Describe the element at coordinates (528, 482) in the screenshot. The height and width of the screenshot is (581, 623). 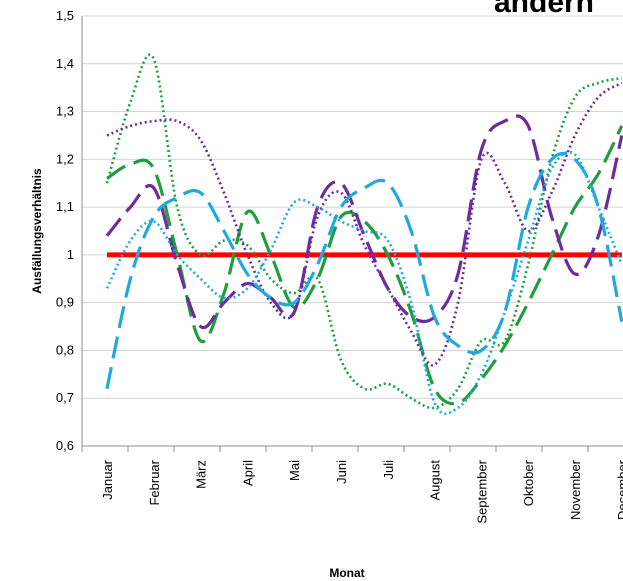
I see `x-tick-label: Oktober` at that location.